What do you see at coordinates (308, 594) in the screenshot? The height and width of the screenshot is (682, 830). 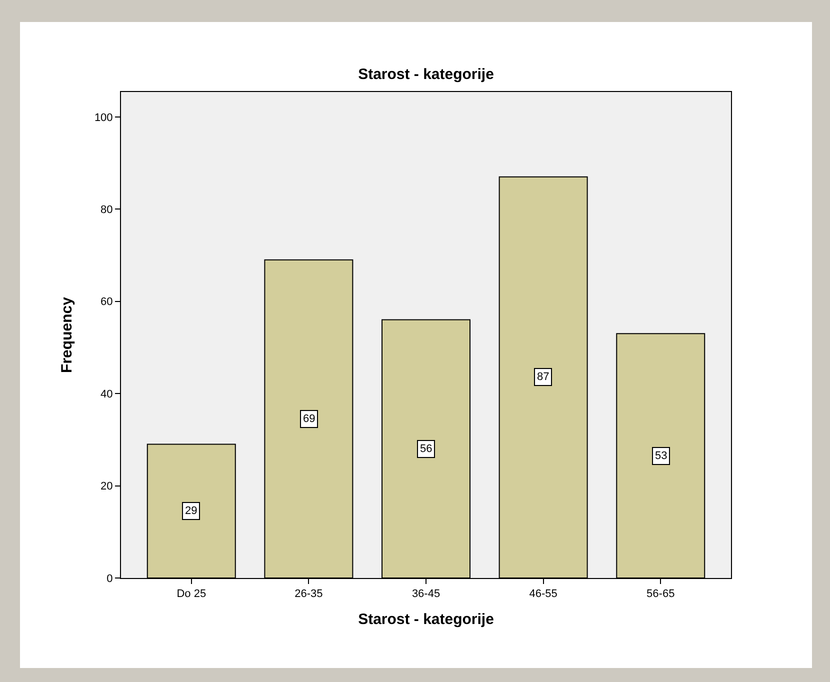 I see `x-tick-label: 26-35` at bounding box center [308, 594].